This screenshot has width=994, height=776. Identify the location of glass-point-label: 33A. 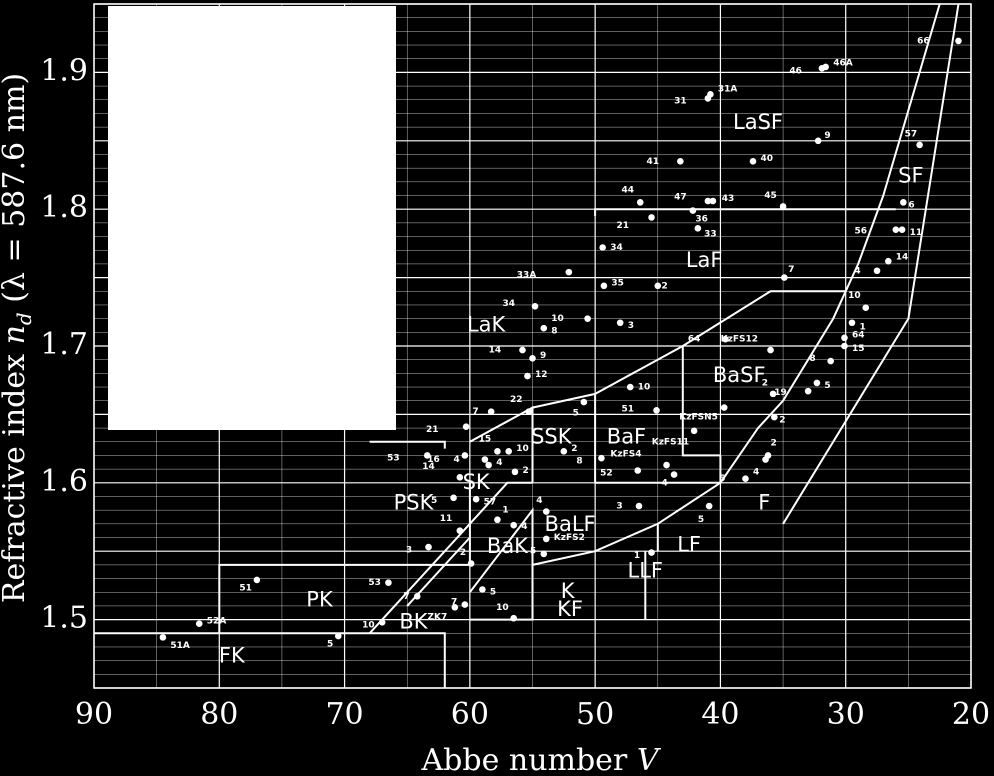
(527, 275).